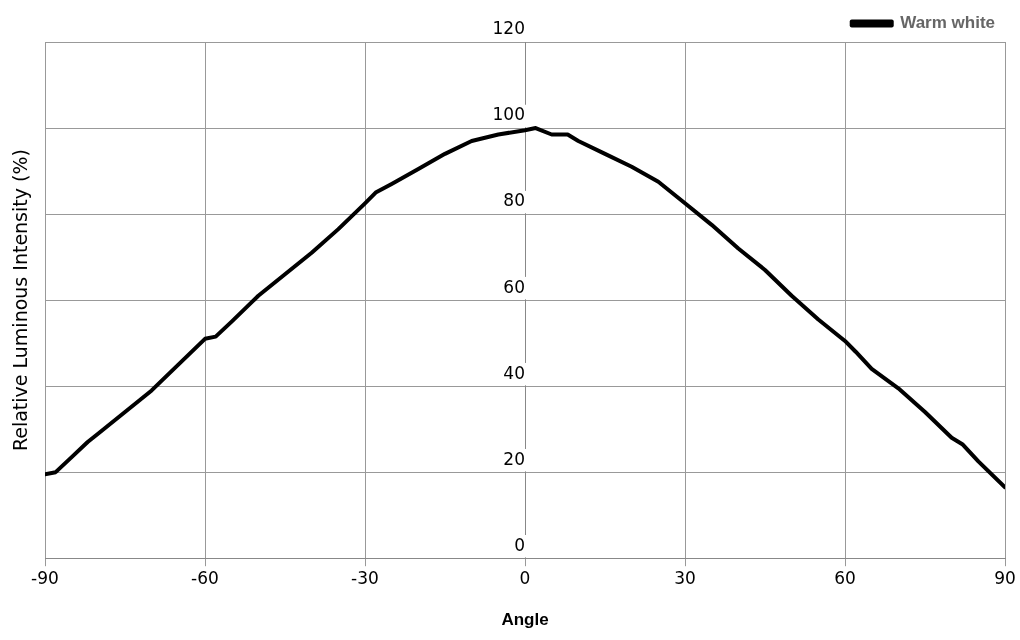  What do you see at coordinates (508, 114) in the screenshot?
I see `y-tick-label: 100` at bounding box center [508, 114].